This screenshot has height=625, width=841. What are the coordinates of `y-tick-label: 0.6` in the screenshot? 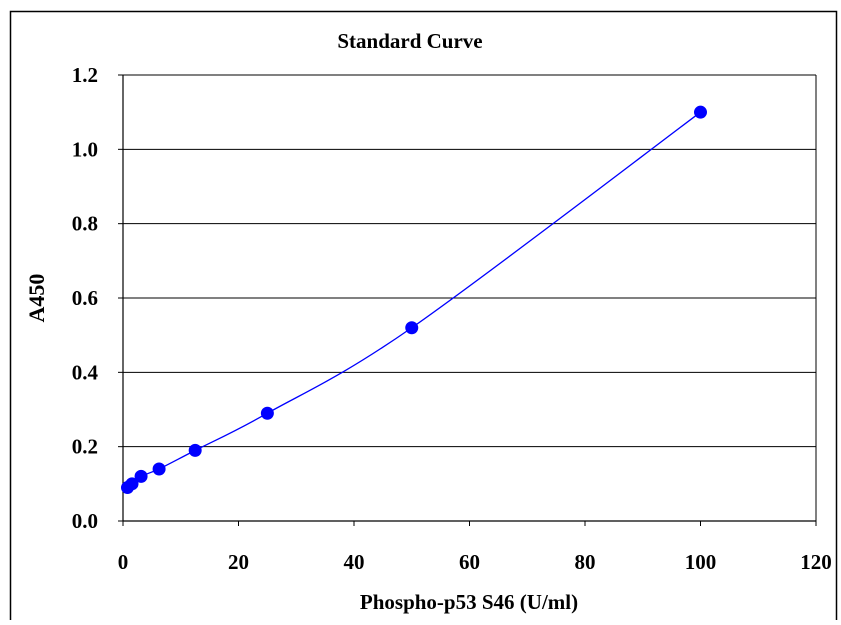 It's located at (85, 298).